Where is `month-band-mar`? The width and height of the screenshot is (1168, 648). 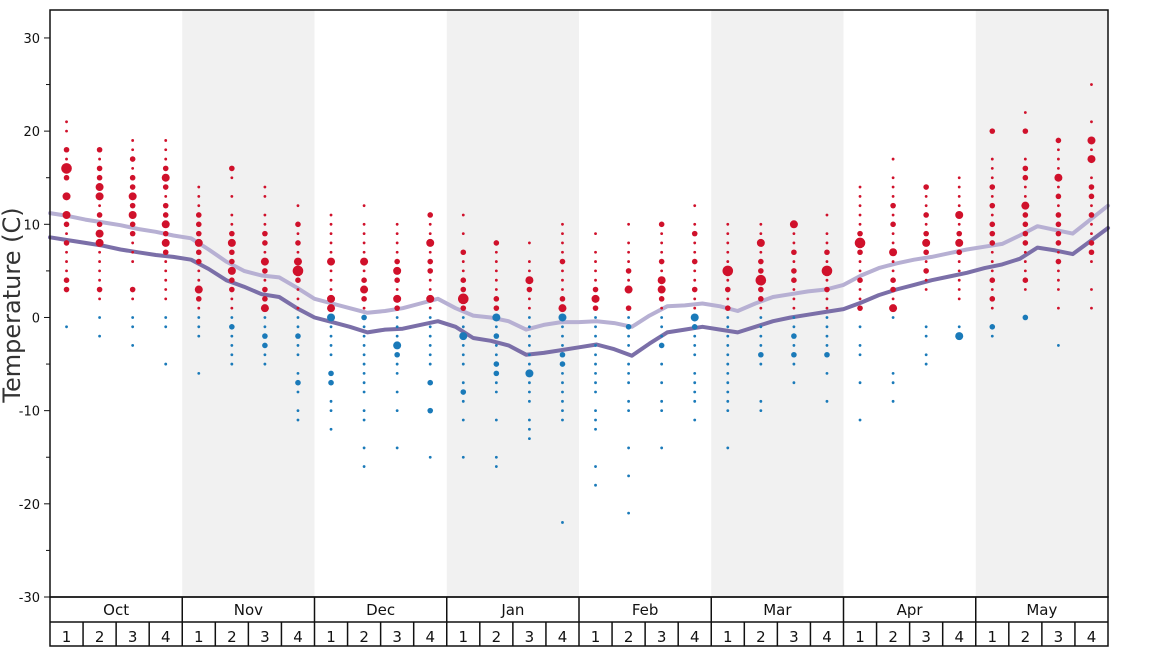 month-band-mar is located at coordinates (777, 303).